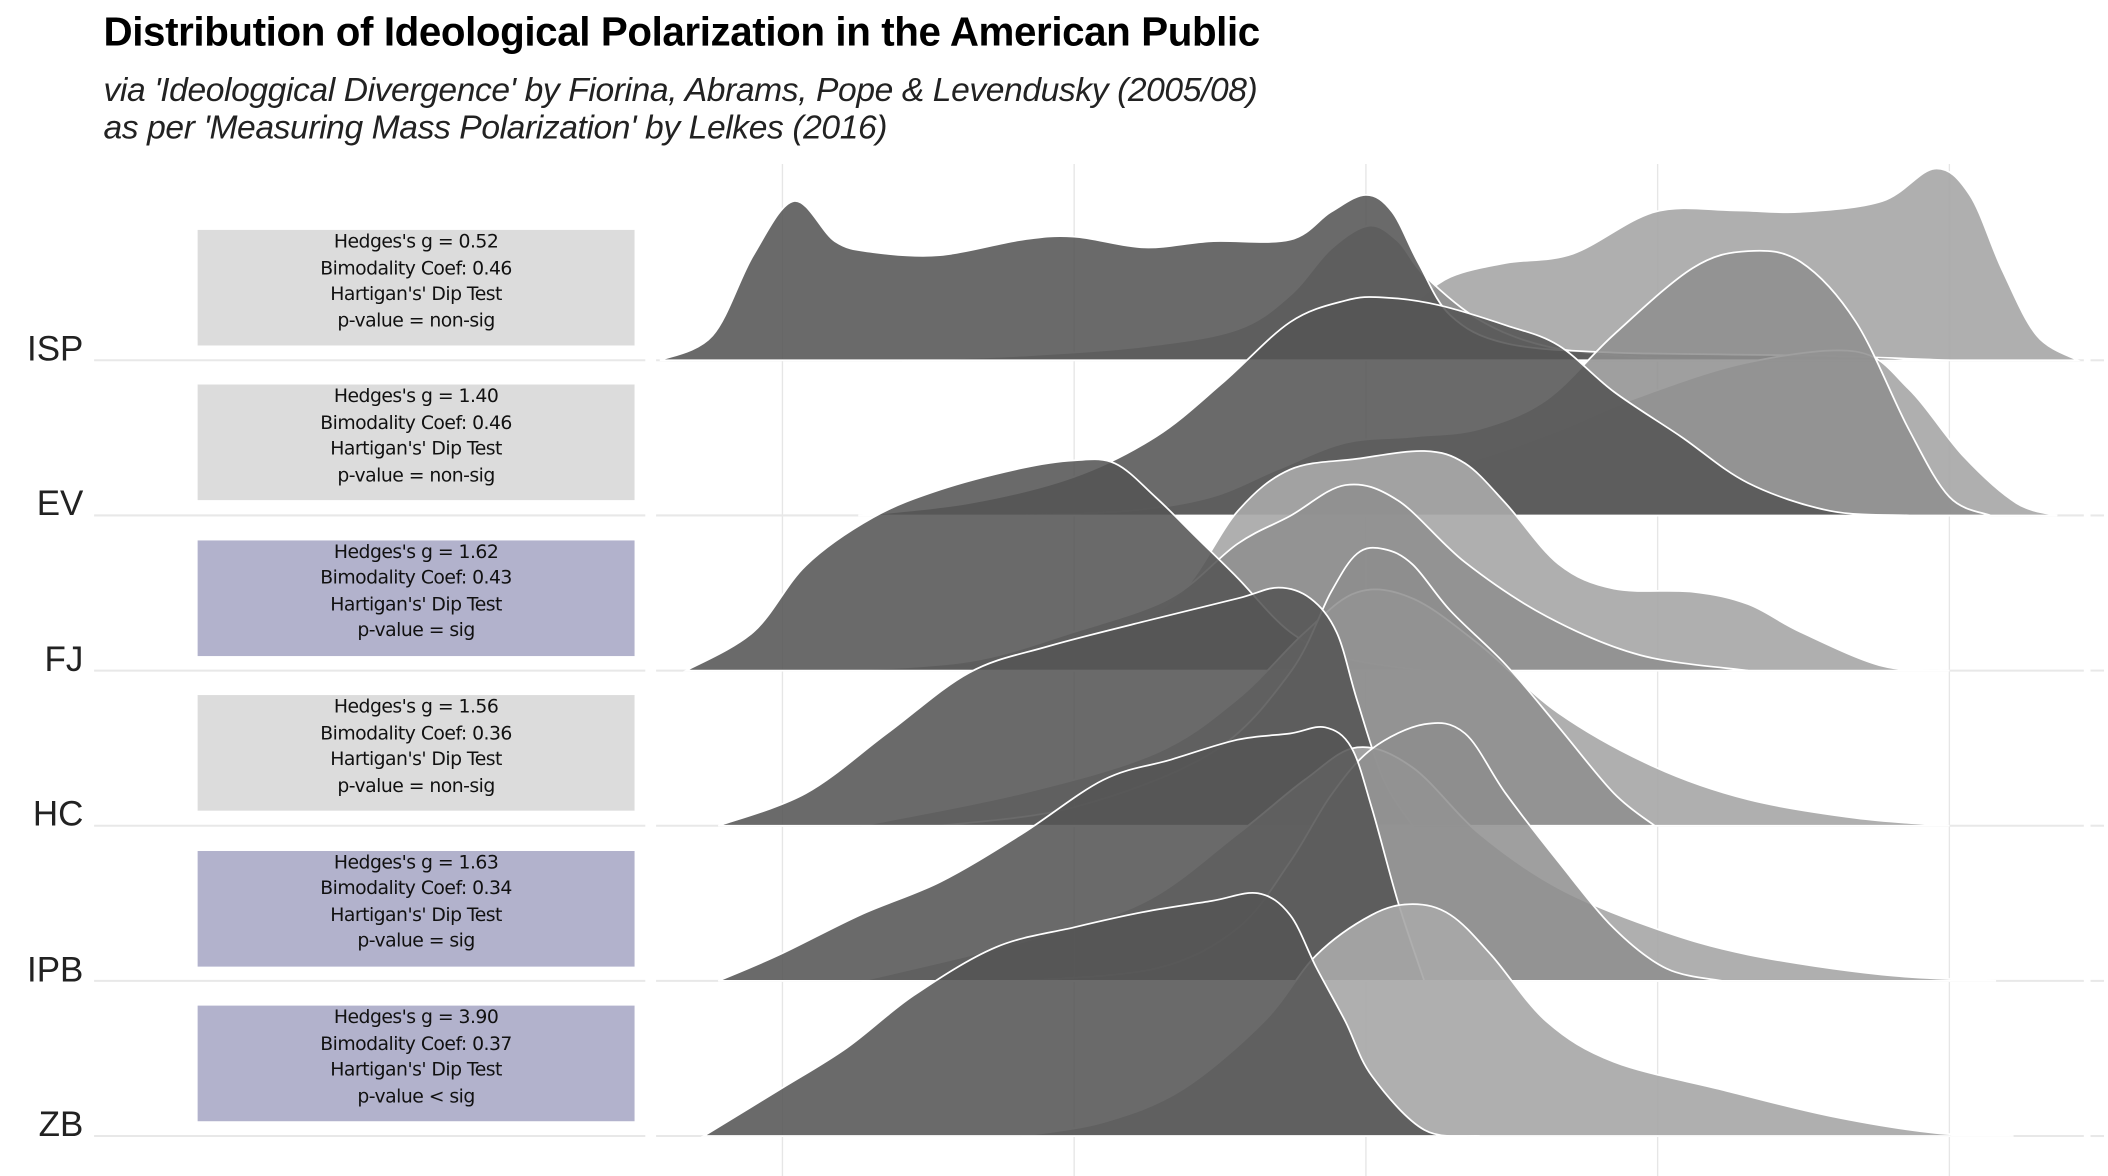 This screenshot has width=2108, height=1176. Describe the element at coordinates (416, 889) in the screenshot. I see `bimodality-coef-text: Bimodality Coef: 0.34` at that location.